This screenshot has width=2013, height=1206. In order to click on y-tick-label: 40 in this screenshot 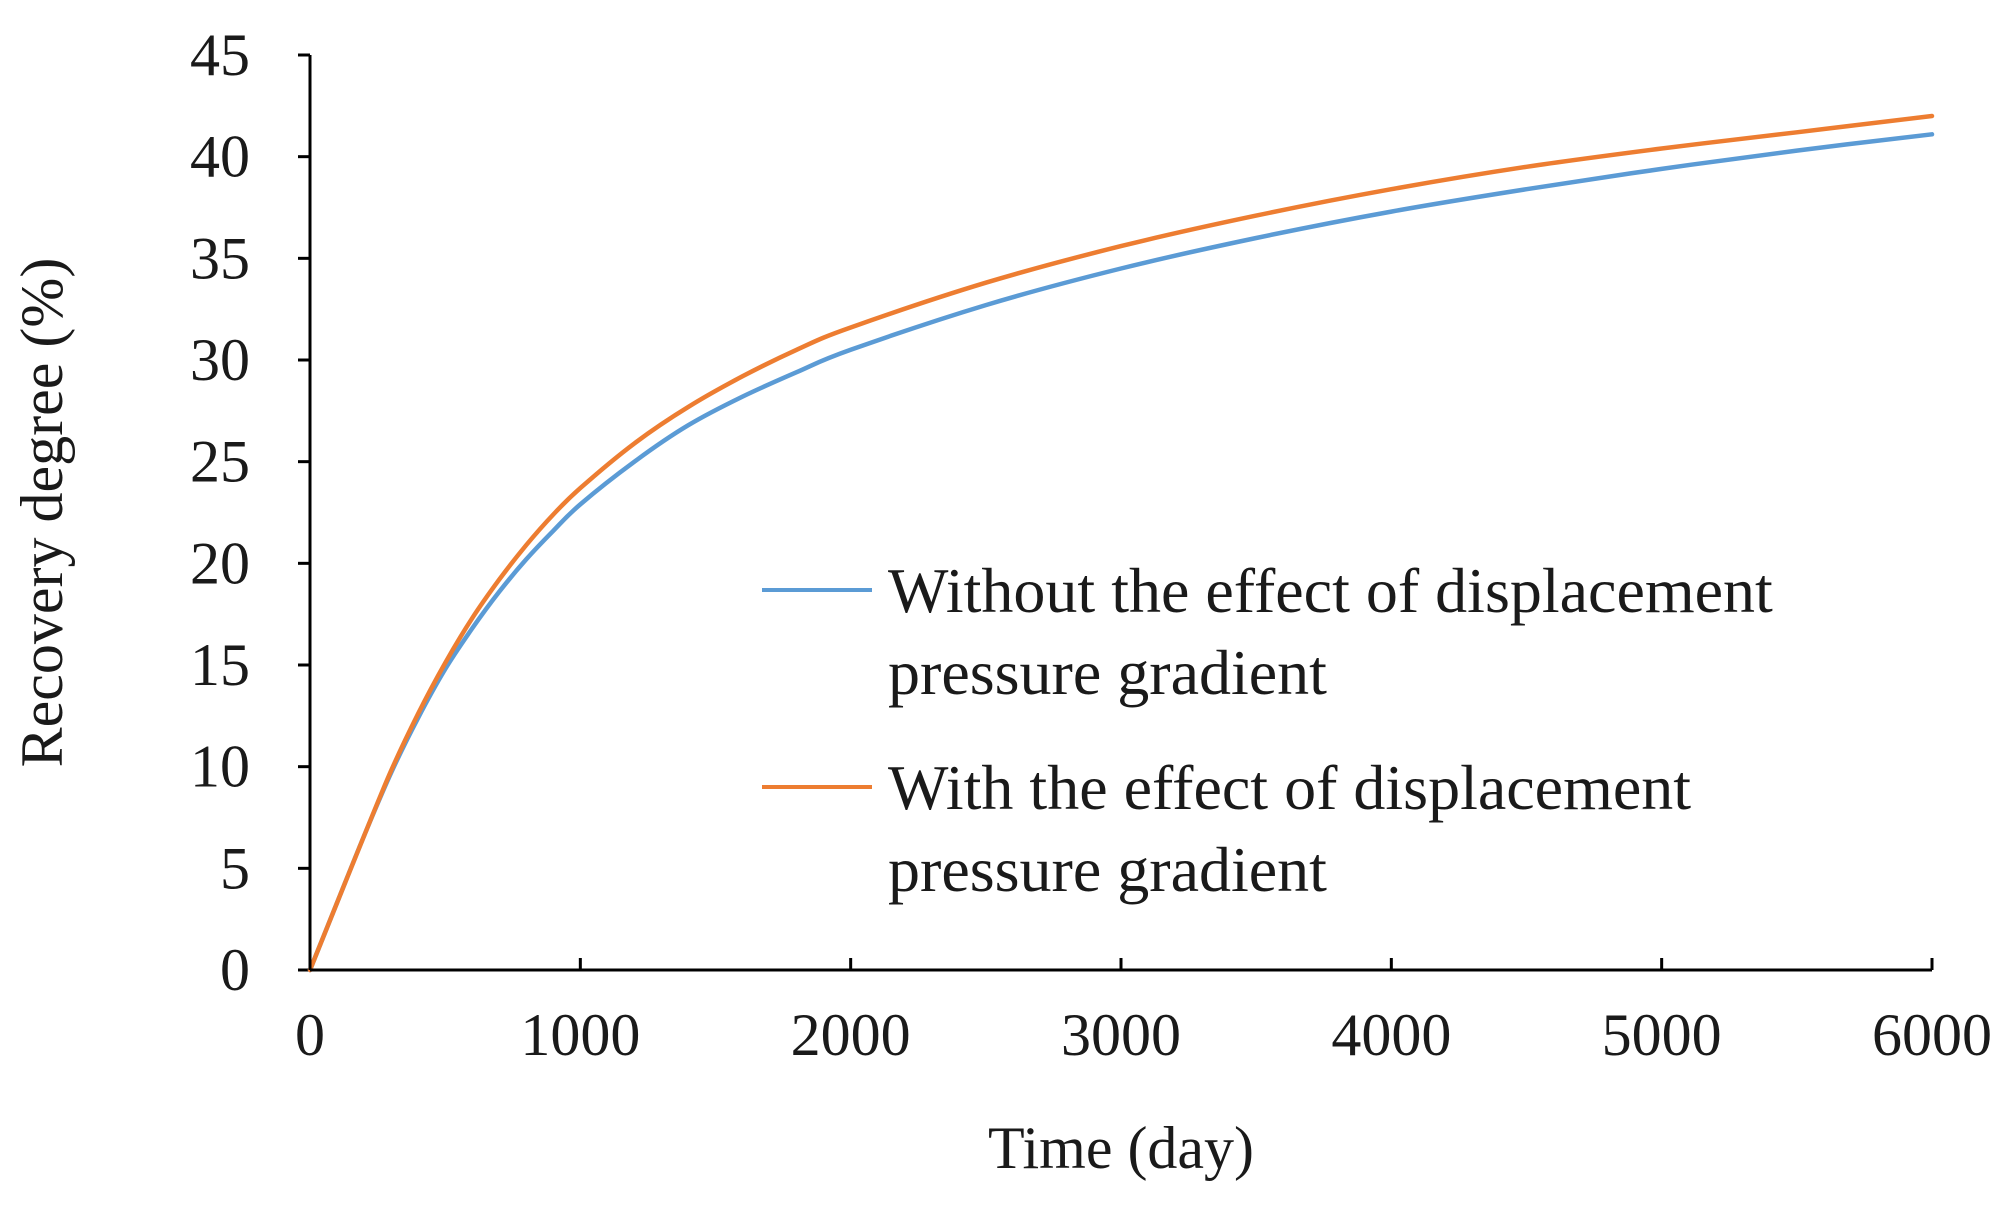, I will do `click(220, 157)`.